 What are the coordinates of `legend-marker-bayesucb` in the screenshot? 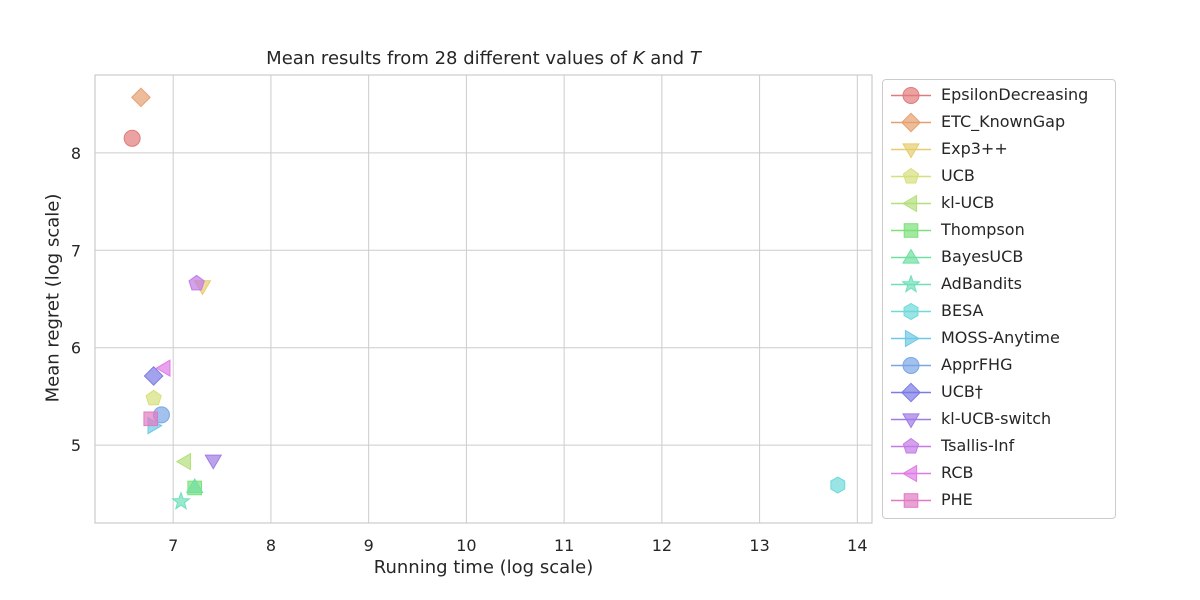 It's located at (911, 256).